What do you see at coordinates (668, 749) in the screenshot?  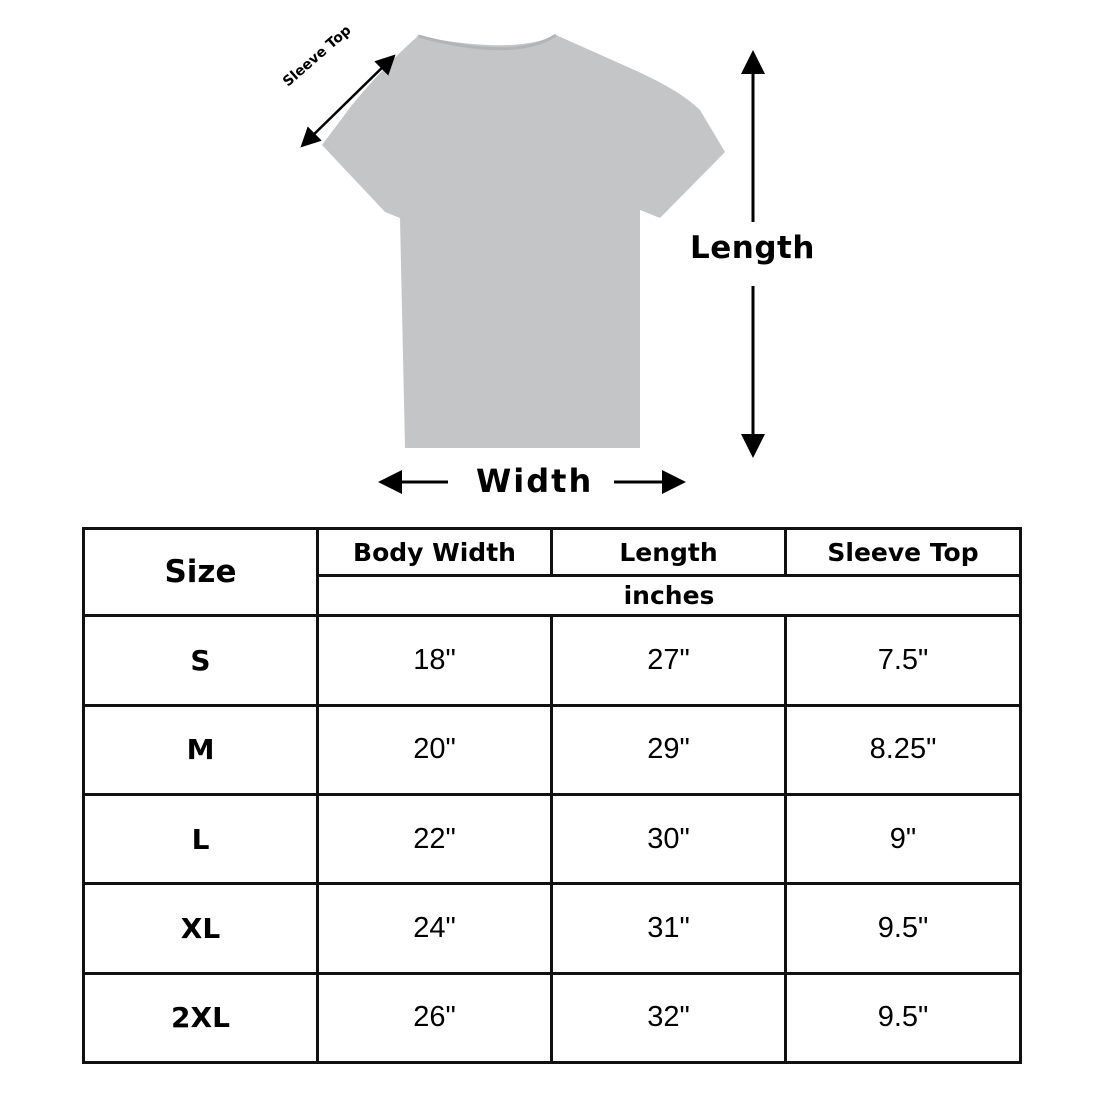 I see `cell-length: 29"` at bounding box center [668, 749].